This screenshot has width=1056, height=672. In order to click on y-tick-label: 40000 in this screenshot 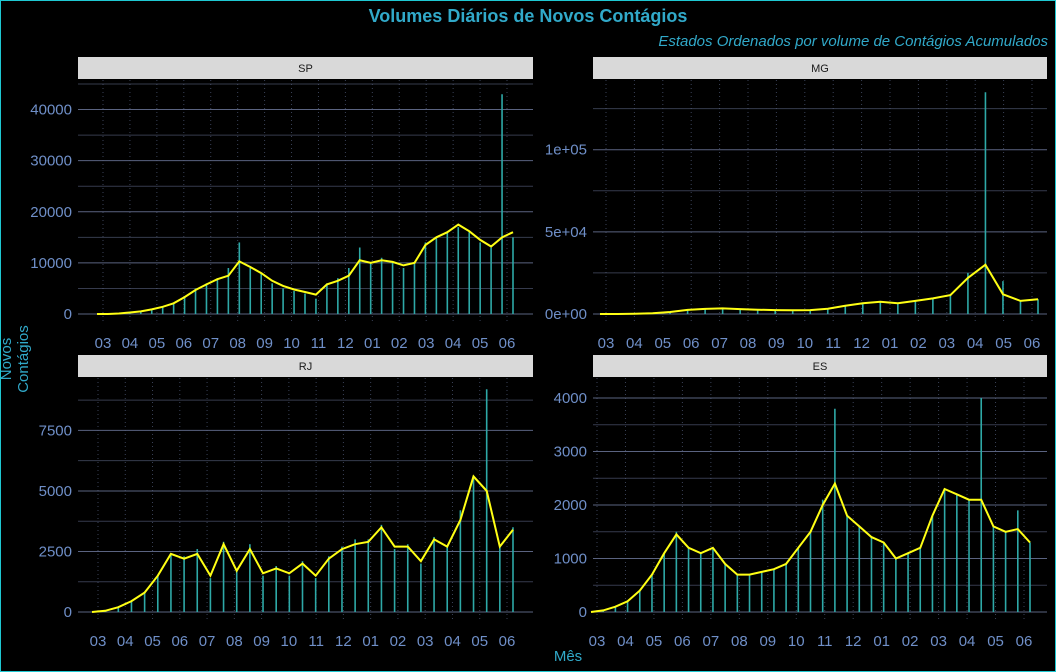, I will do `click(51, 110)`.